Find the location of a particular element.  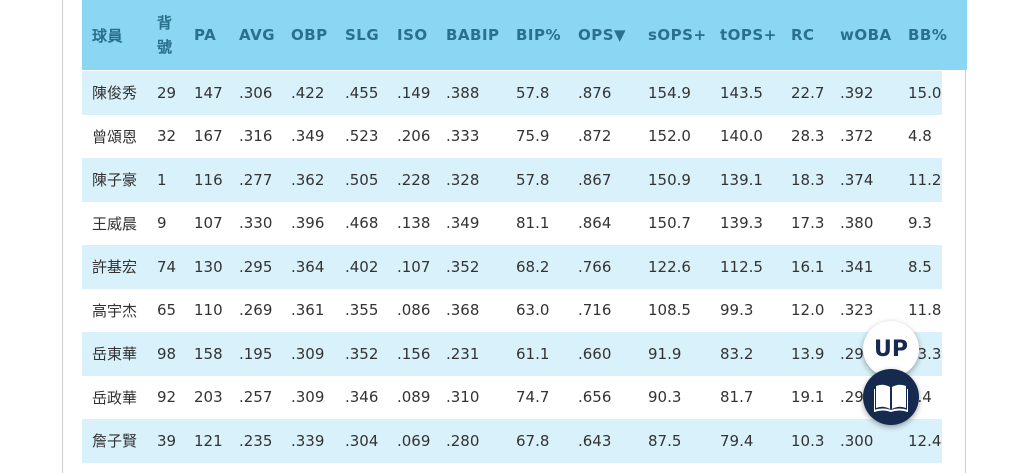

table-cell: 112.5 is located at coordinates (741, 266).